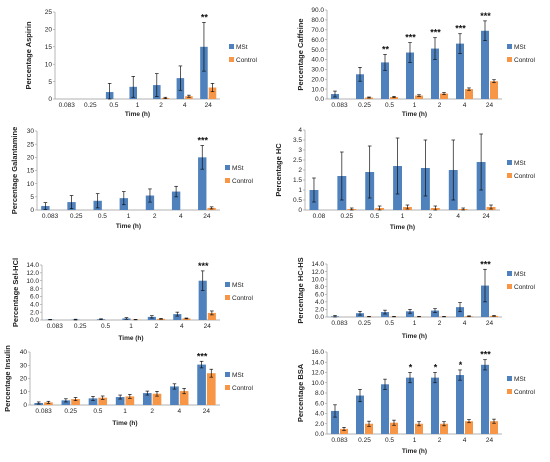 This screenshot has width=550, height=462. What do you see at coordinates (300, 392) in the screenshot?
I see `y-axis-label: Percentage BSA` at bounding box center [300, 392].